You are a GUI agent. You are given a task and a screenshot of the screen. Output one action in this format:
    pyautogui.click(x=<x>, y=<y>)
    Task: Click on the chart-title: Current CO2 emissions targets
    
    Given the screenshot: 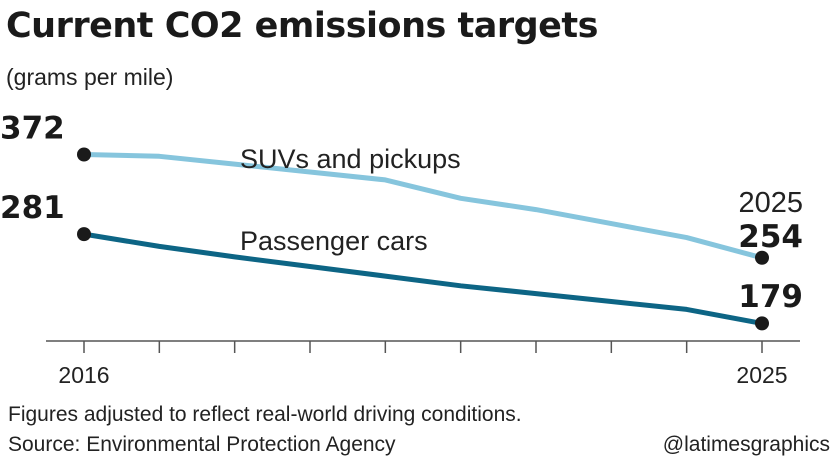 What is the action you would take?
    pyautogui.click(x=302, y=26)
    